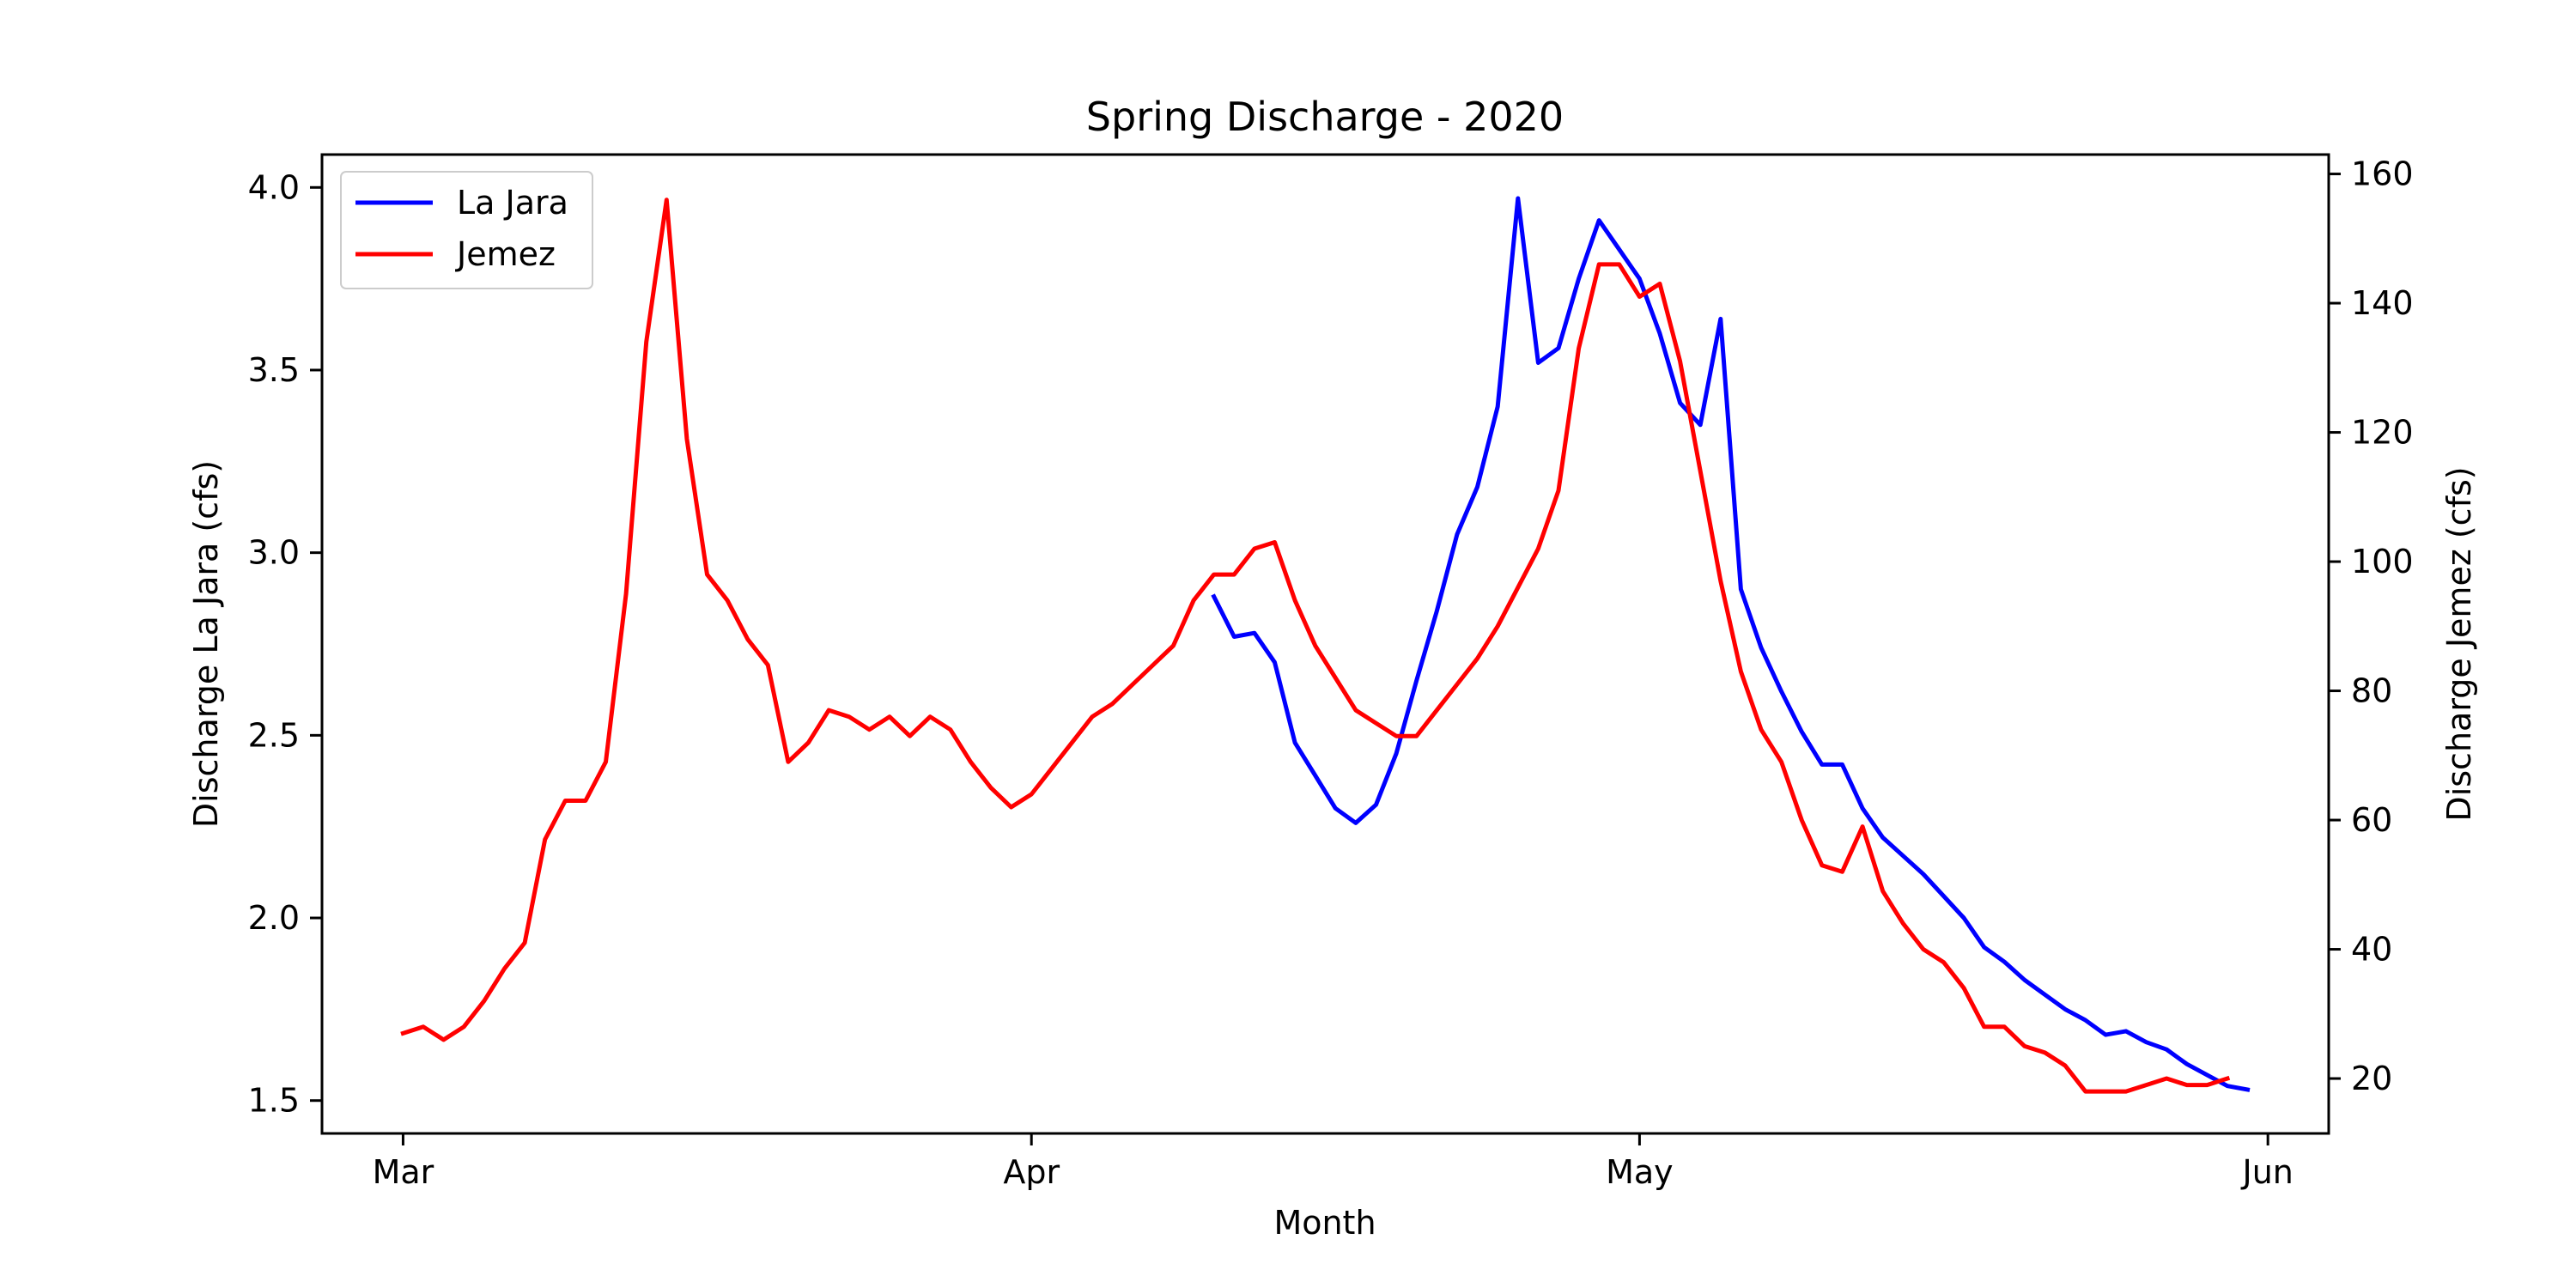  Describe the element at coordinates (1333, 1162) in the screenshot. I see `x-axis: Mar Apr May Jun` at that location.